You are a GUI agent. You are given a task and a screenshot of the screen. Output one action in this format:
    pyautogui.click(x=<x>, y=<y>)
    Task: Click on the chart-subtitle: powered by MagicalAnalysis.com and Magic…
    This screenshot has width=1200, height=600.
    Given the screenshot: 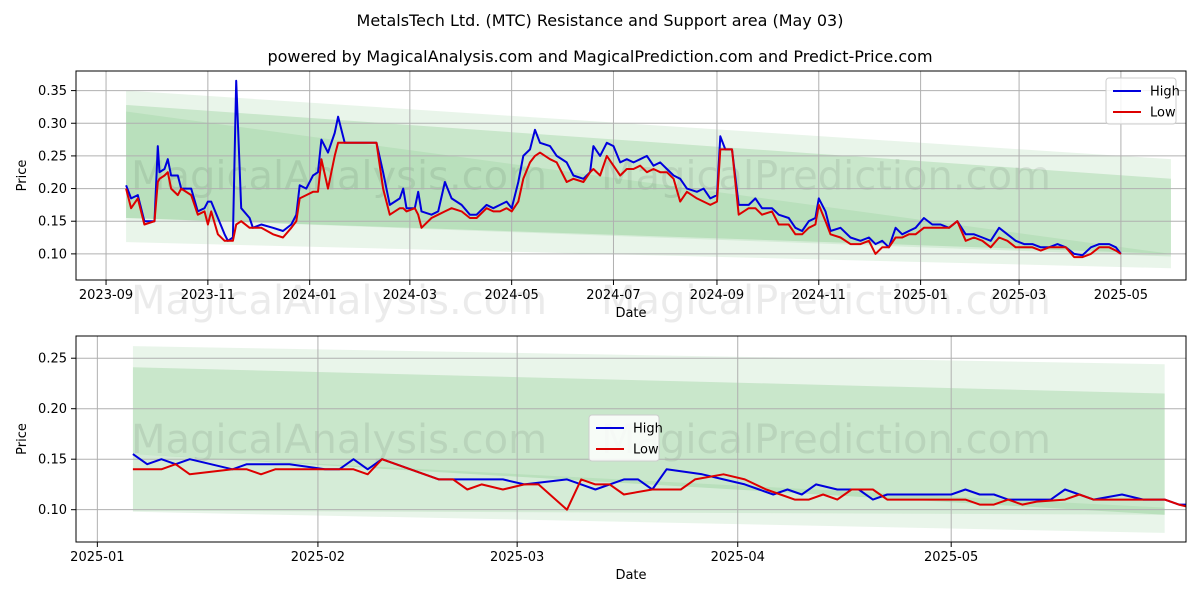 What is the action you would take?
    pyautogui.click(x=599, y=56)
    